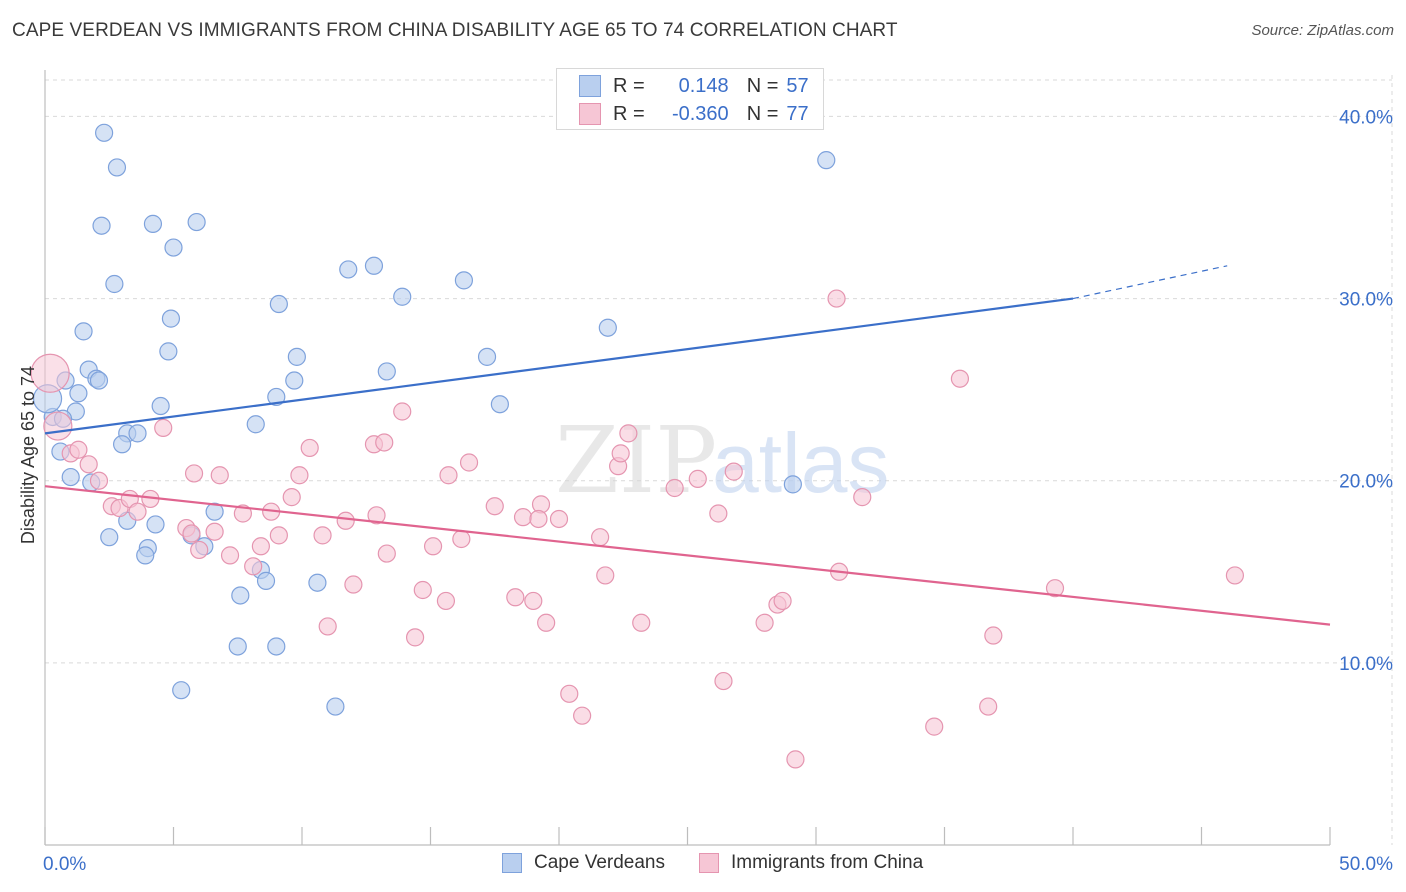  Describe the element at coordinates (703, 85) in the screenshot. I see `legend-r-value: 0.148` at that location.